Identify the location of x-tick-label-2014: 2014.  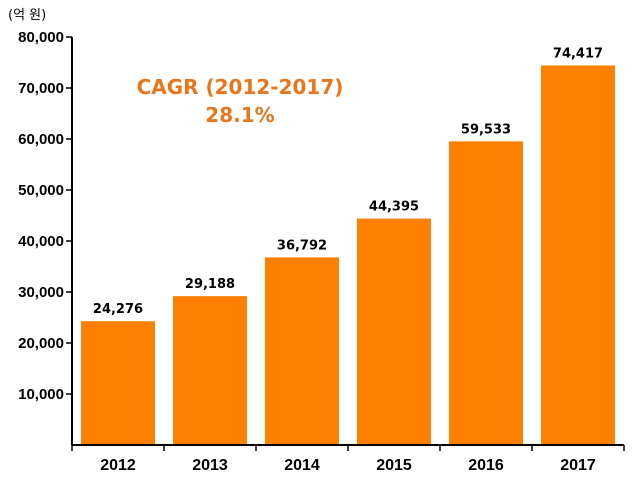
(302, 465).